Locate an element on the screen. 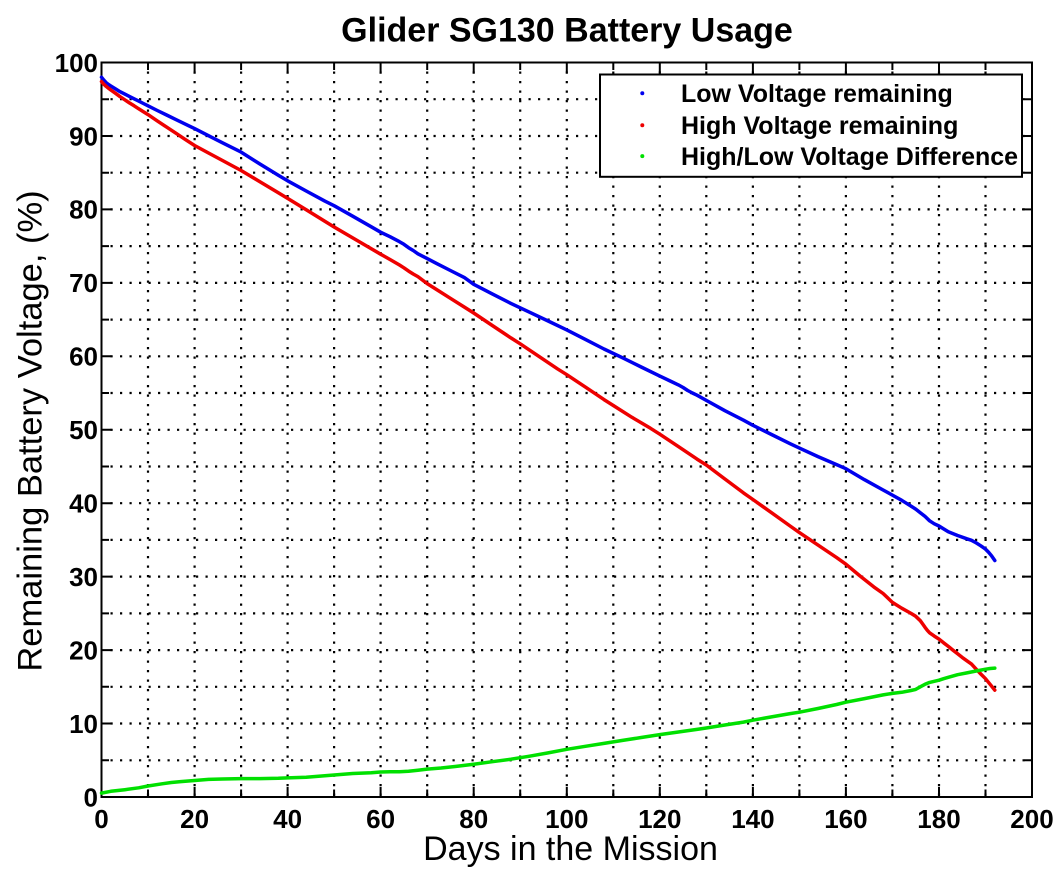 The width and height of the screenshot is (1060, 880). svg-text: High/Low Voltage Difference is located at coordinates (849, 157).